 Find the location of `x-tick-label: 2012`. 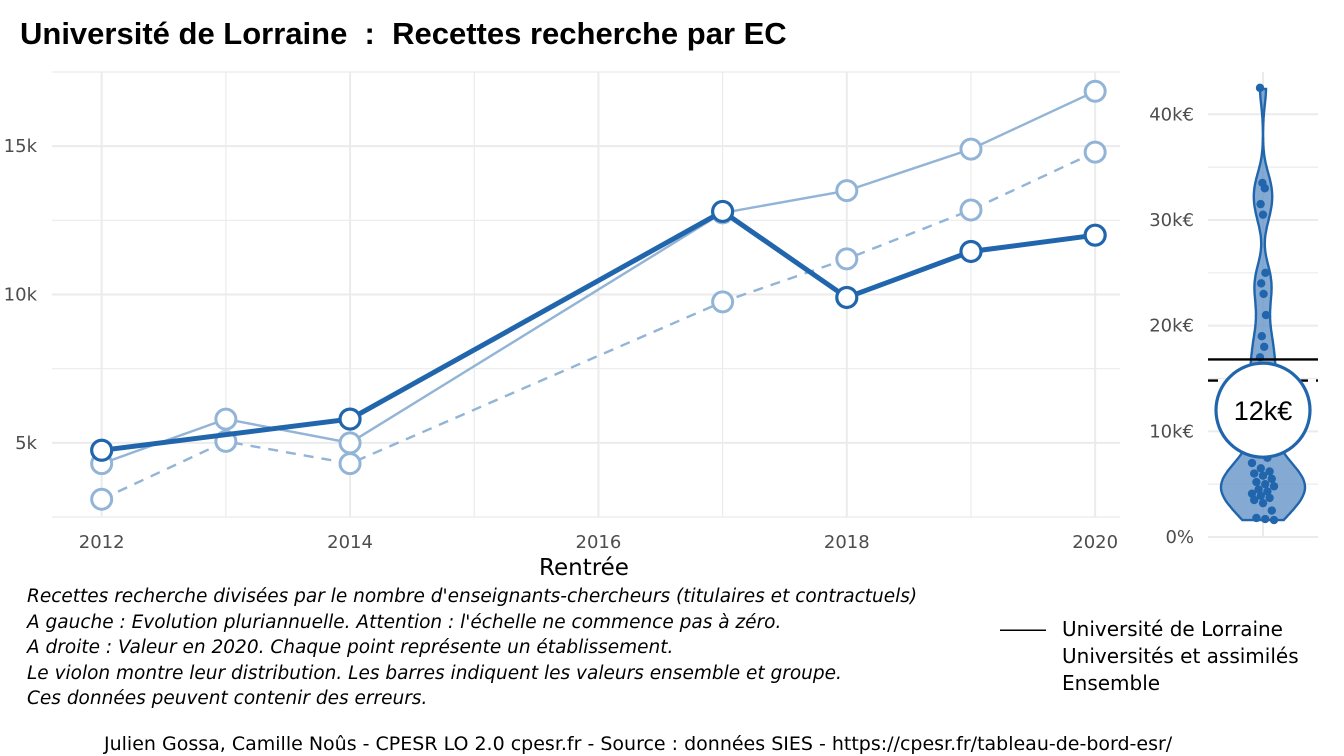

x-tick-label: 2012 is located at coordinates (102, 542).